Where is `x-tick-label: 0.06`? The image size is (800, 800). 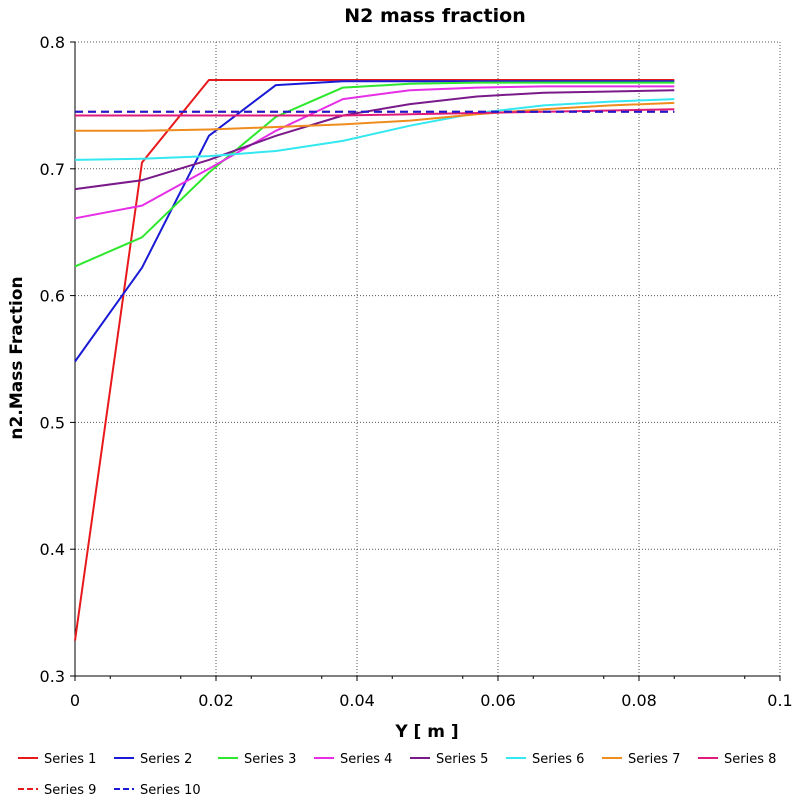
x-tick-label: 0.06 is located at coordinates (498, 700).